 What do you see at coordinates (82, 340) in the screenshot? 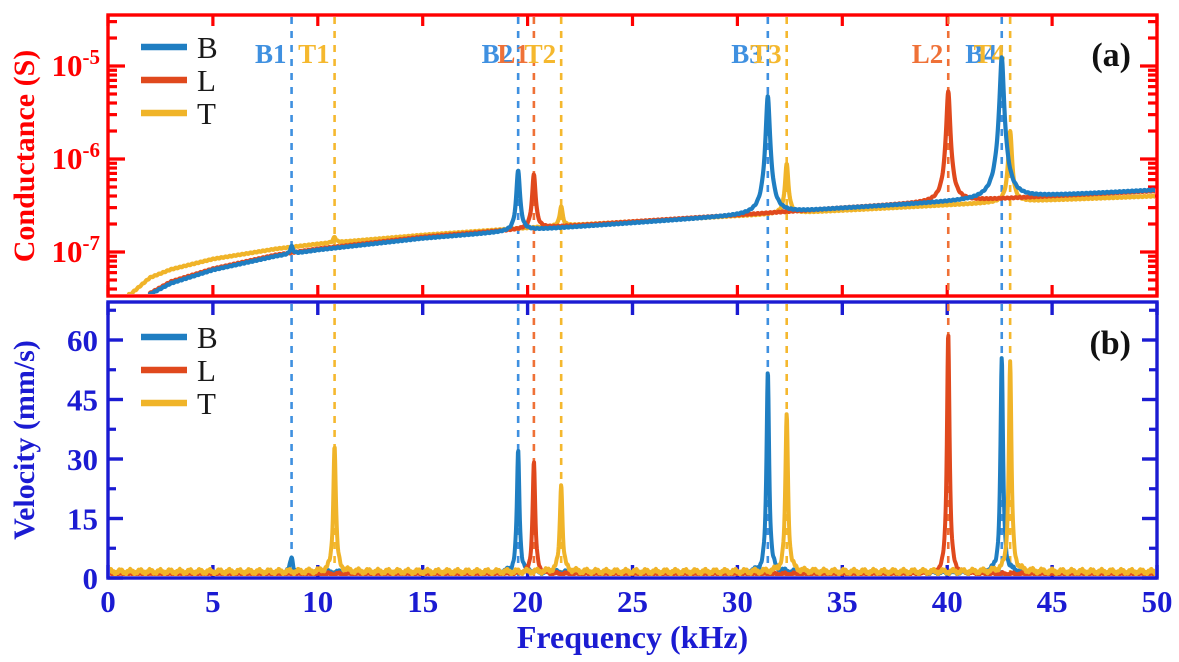
I see `panel-b-ytick-label: 60` at bounding box center [82, 340].